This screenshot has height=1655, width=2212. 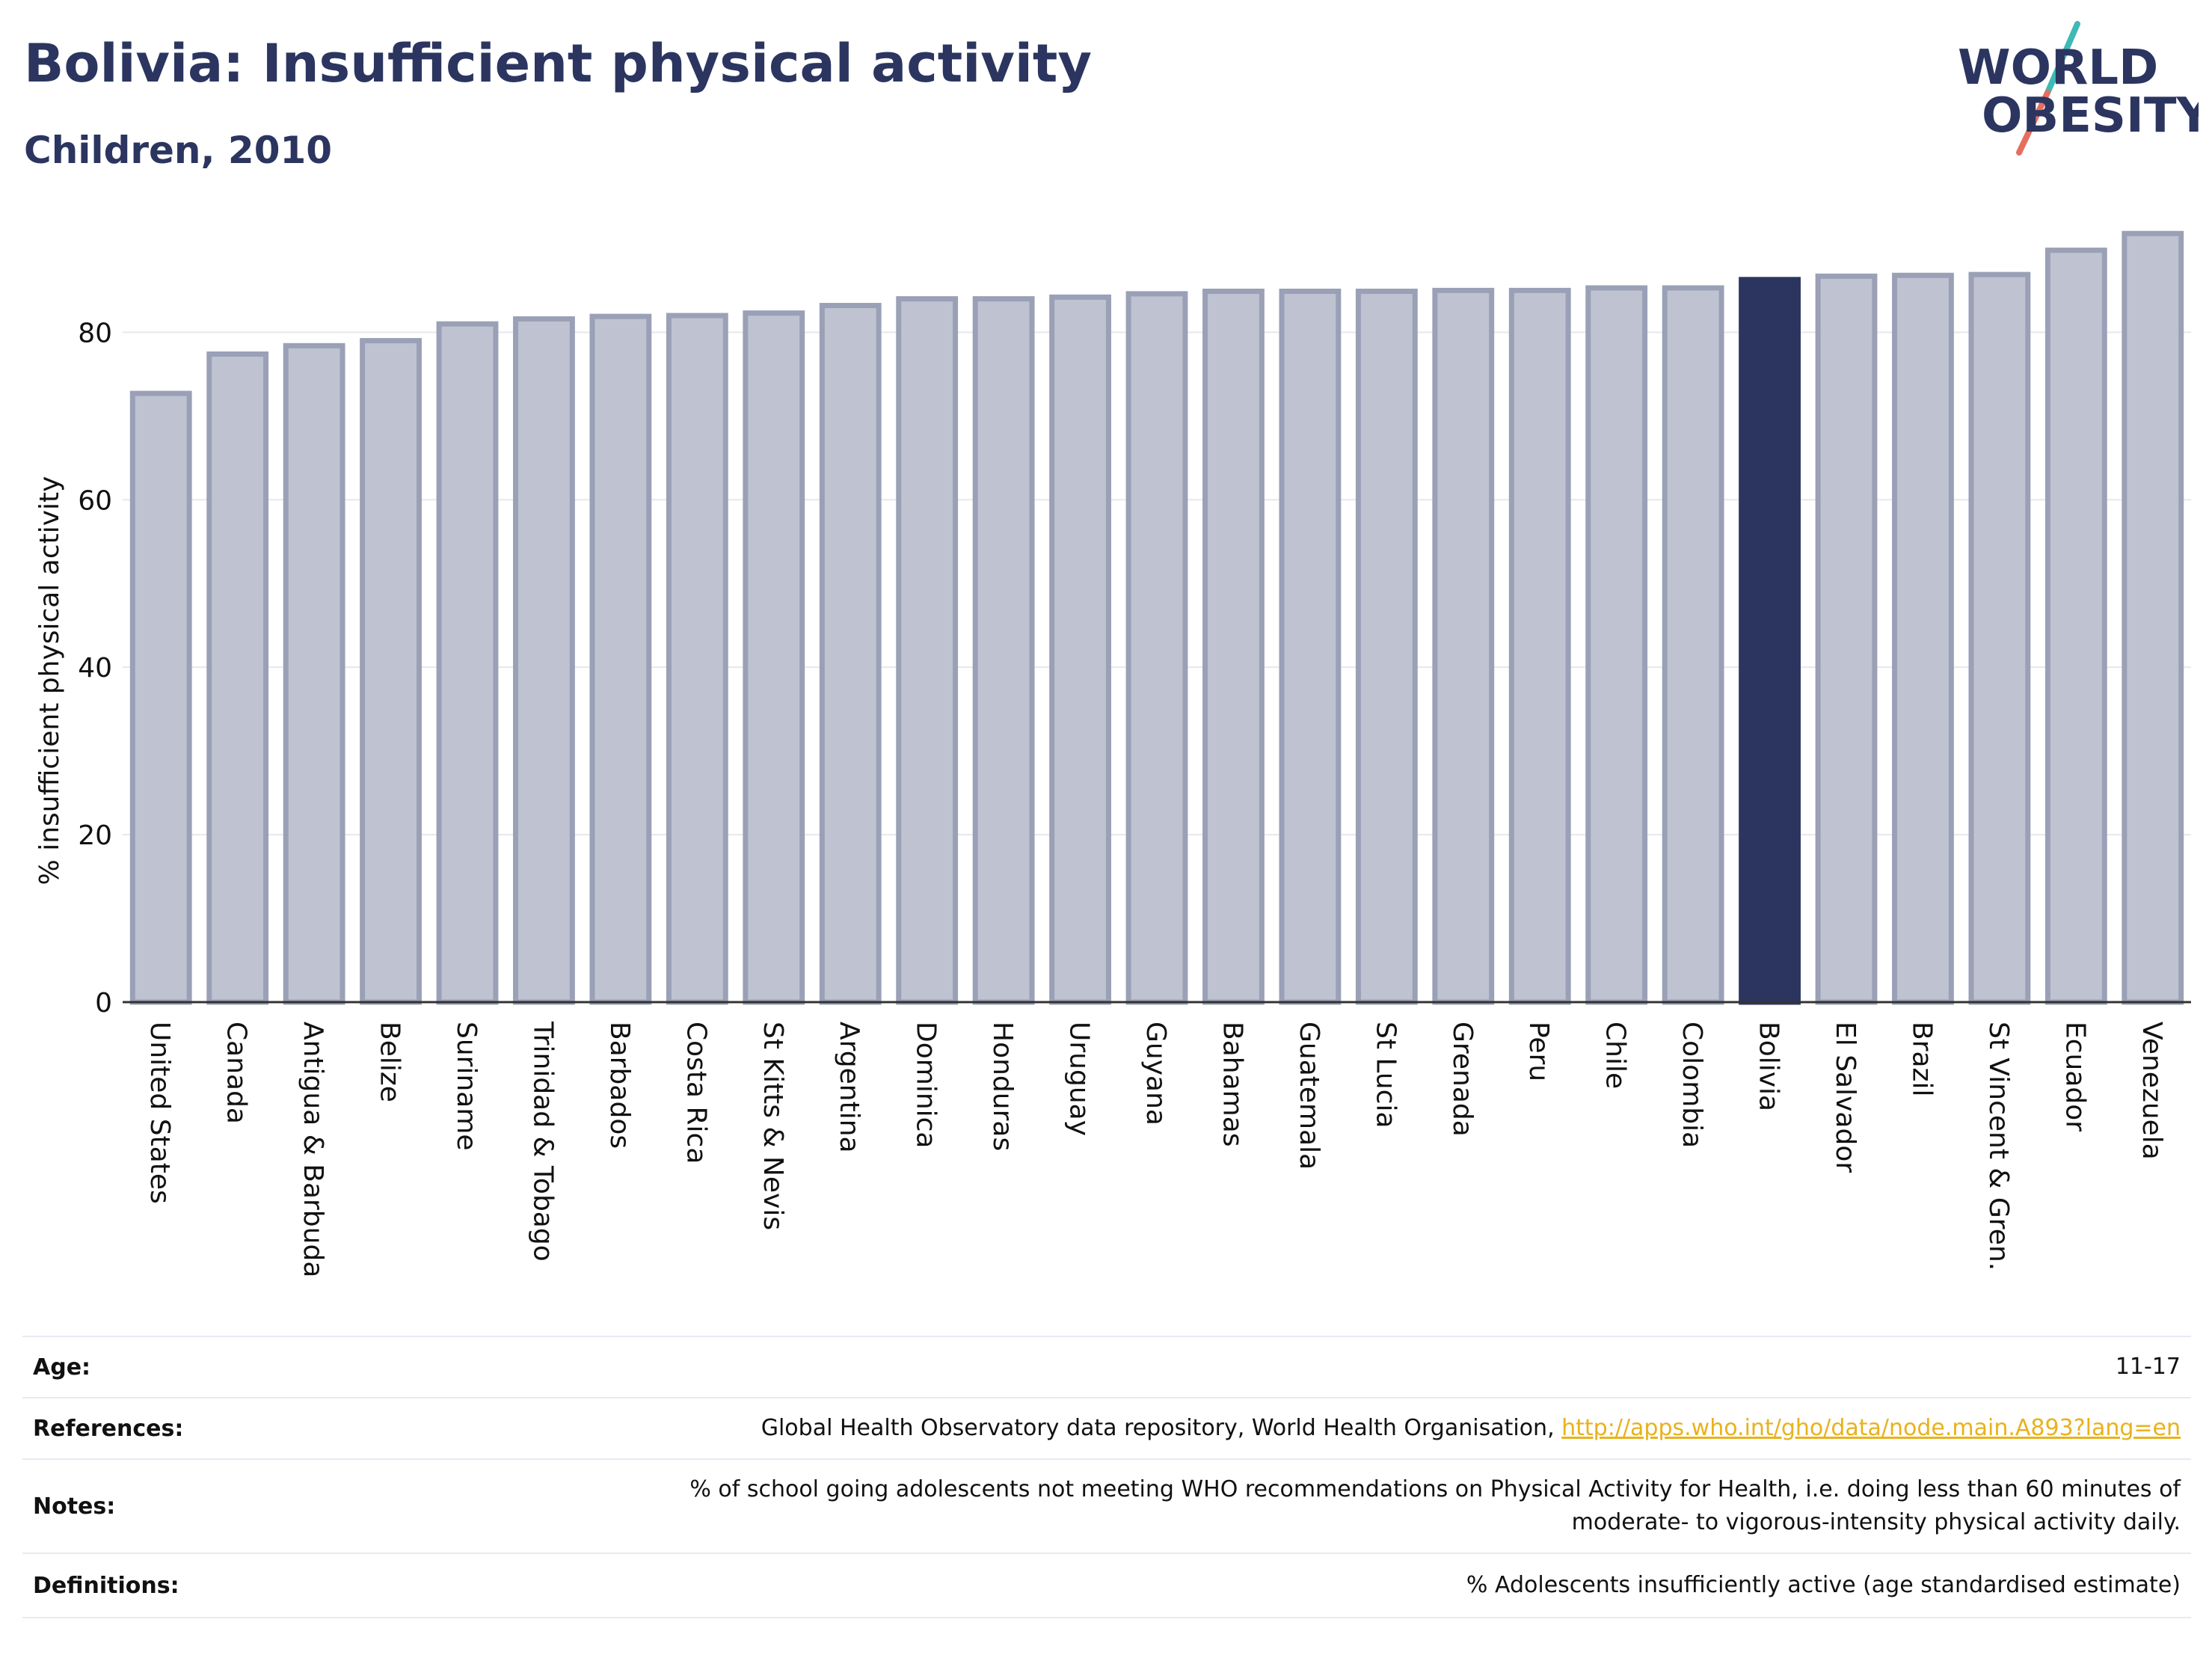 What do you see at coordinates (1232, 1084) in the screenshot?
I see `x-tick-label: Bahamas` at bounding box center [1232, 1084].